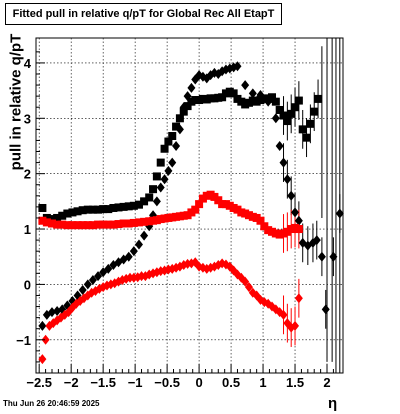  I want to click on x-tick-label: −2.5, so click(39, 382).